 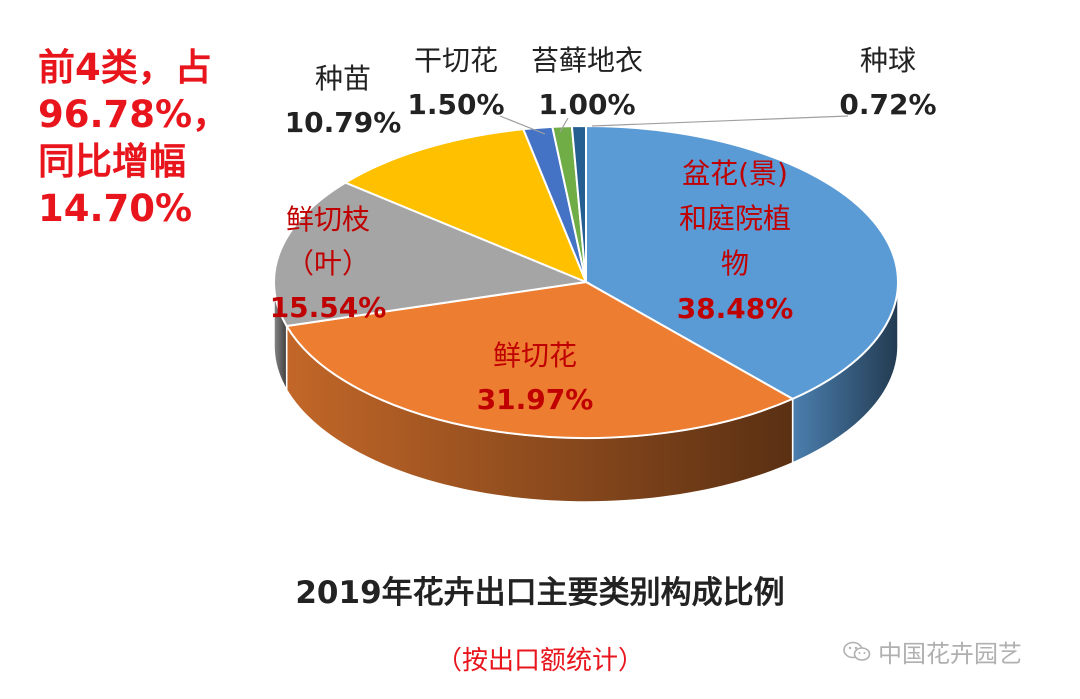 I want to click on wechat-icon, so click(x=857, y=651).